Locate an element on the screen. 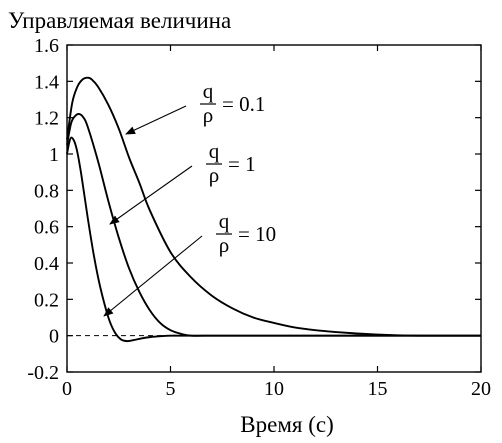 The height and width of the screenshot is (443, 502). x-tick-label: 20 is located at coordinates (481, 389).